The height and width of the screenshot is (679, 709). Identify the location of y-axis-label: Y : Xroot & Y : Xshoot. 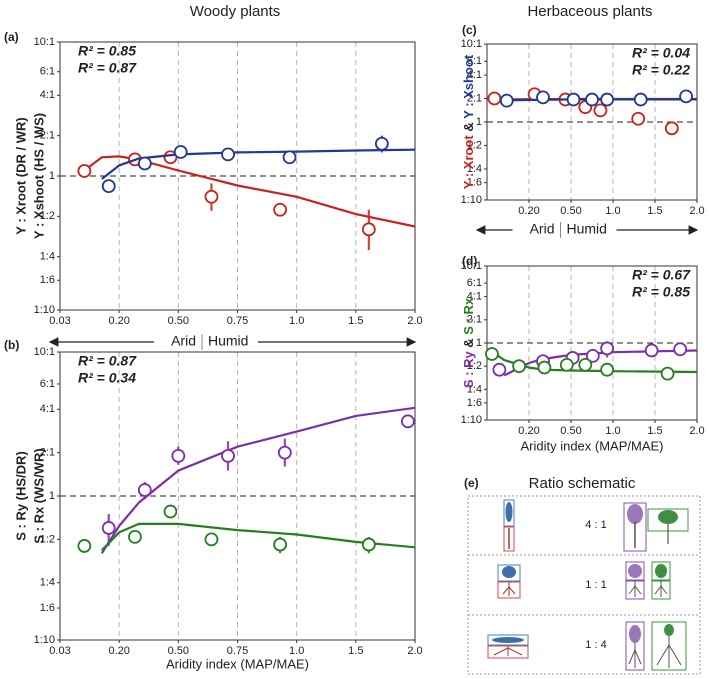
(468, 121).